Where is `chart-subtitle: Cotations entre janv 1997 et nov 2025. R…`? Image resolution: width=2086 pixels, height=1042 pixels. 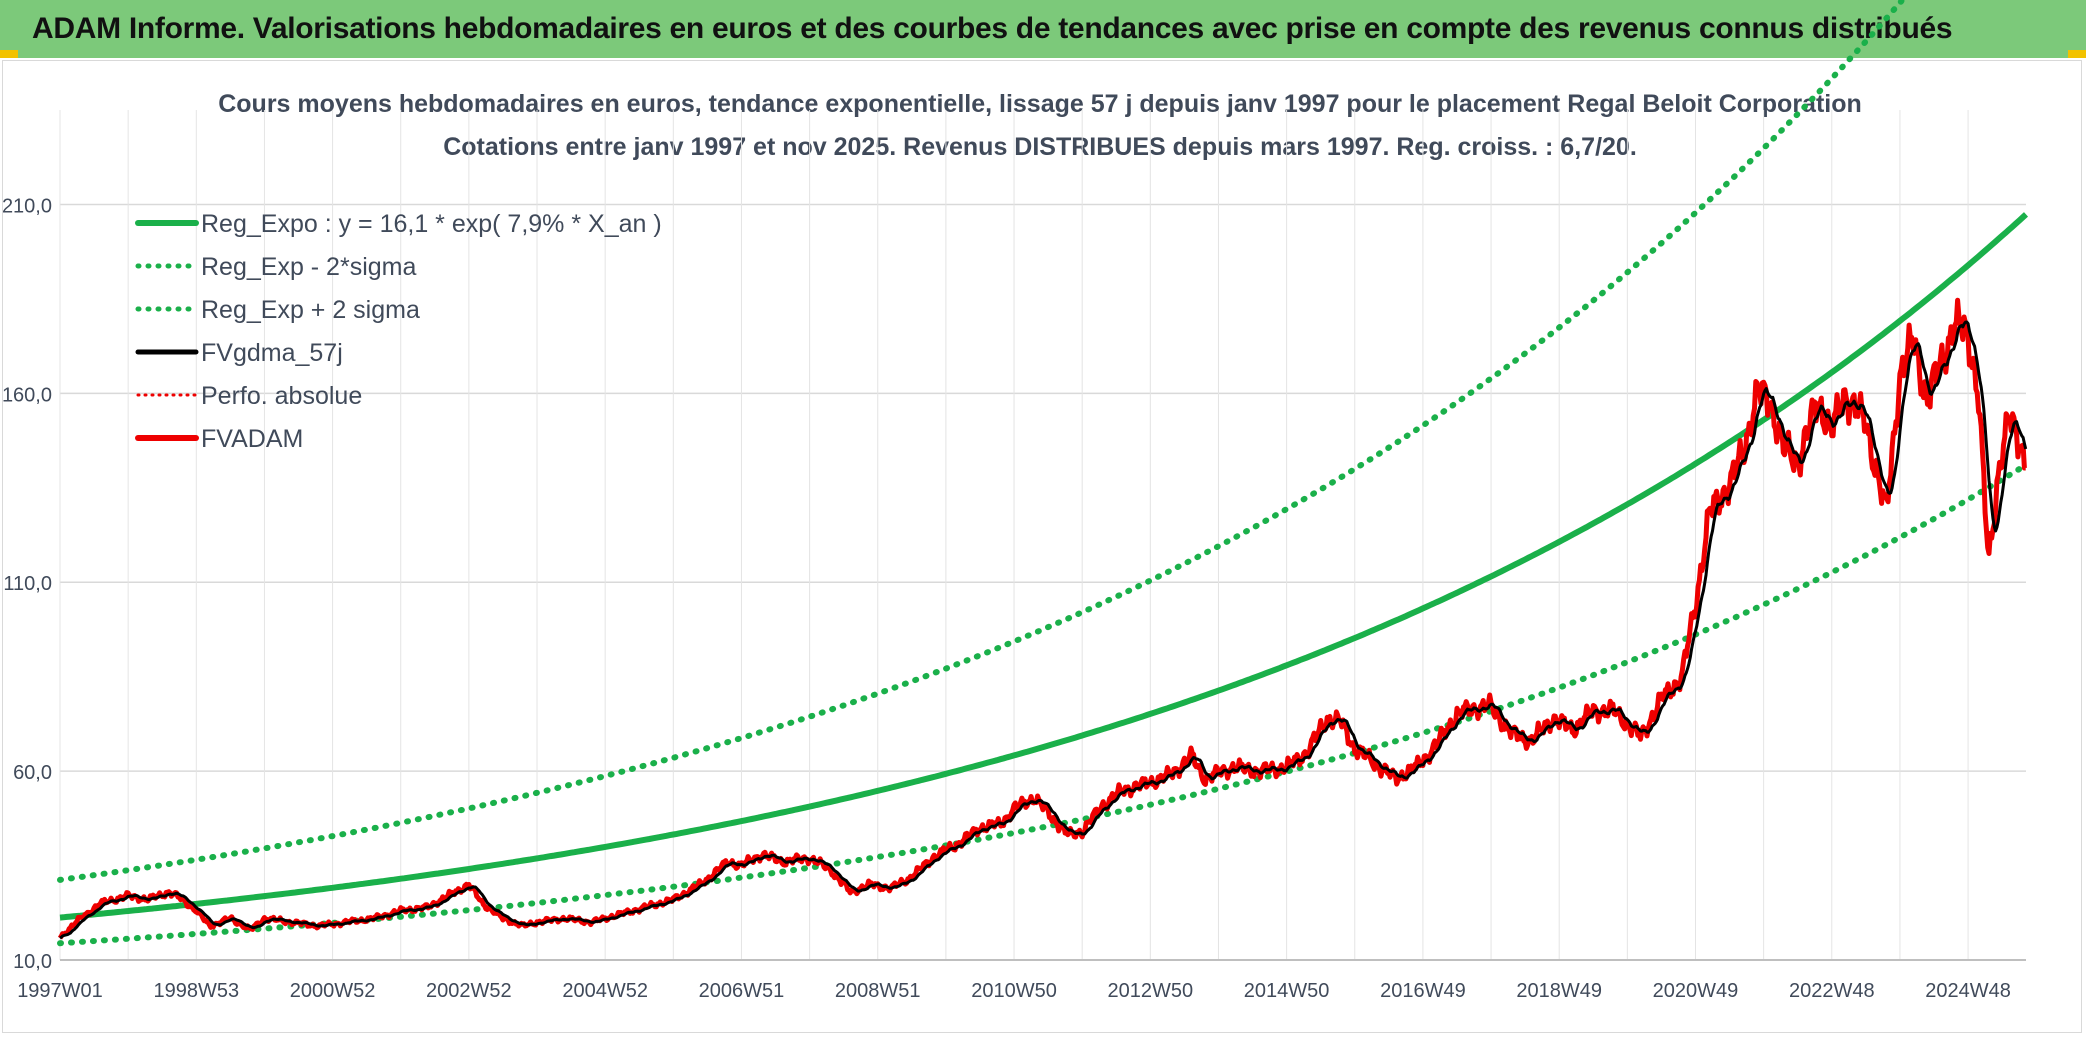 chart-subtitle: Cotations entre janv 1997 et nov 2025. R… is located at coordinates (1040, 147).